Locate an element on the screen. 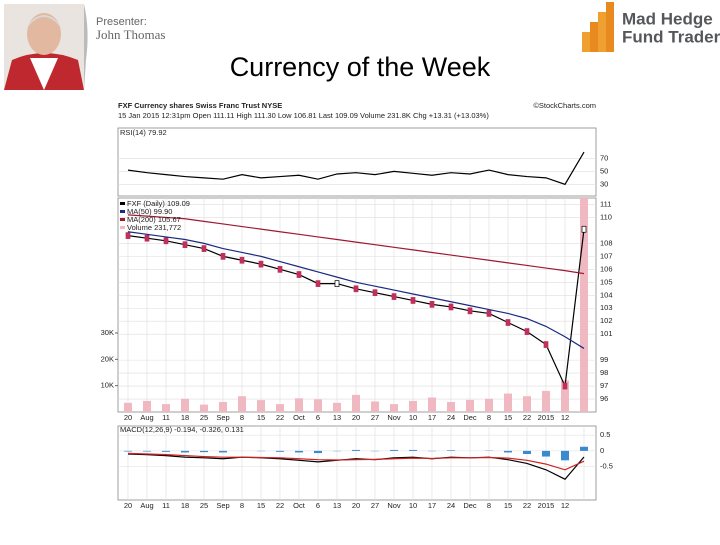  y2-tick-label: 10K is located at coordinates (107, 385).